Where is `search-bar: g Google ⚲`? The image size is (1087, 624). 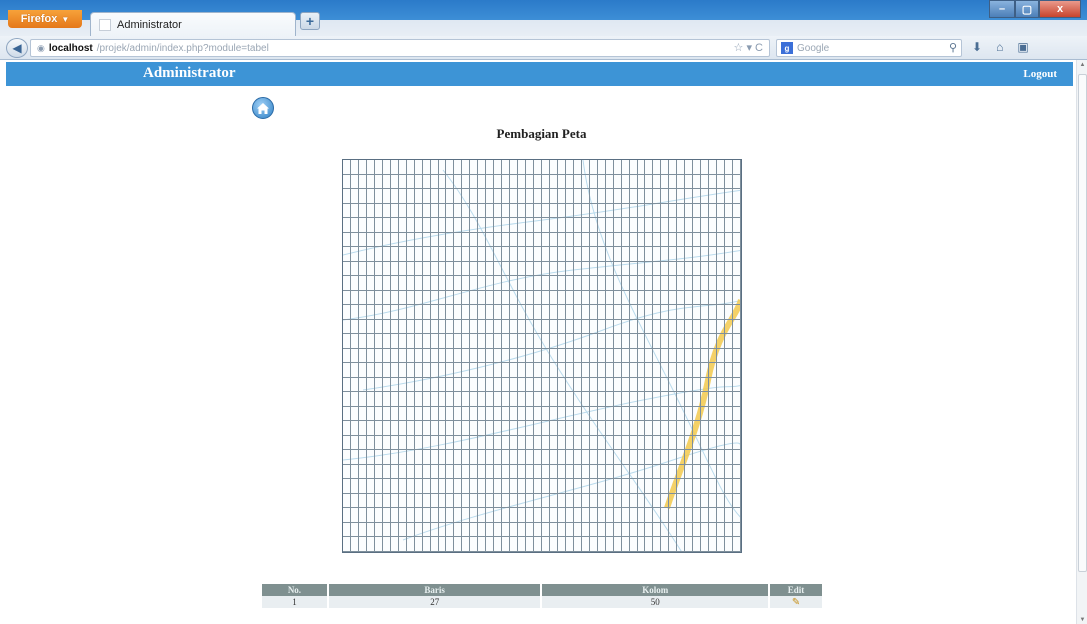
search-bar: g Google ⚲ is located at coordinates (869, 48).